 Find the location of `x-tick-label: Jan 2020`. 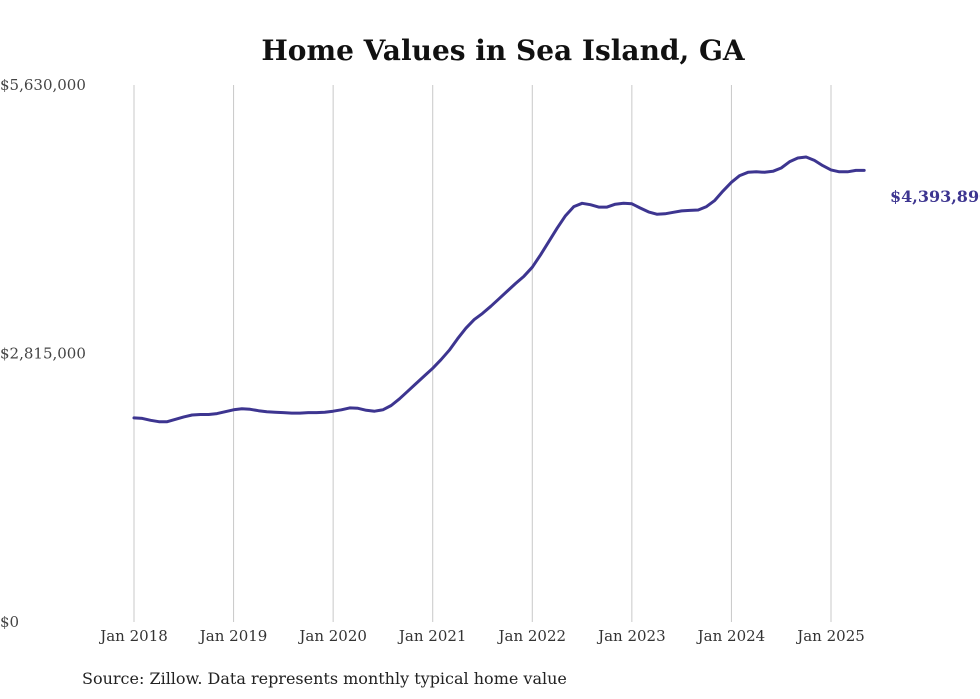

x-tick-label: Jan 2020 is located at coordinates (332, 636).